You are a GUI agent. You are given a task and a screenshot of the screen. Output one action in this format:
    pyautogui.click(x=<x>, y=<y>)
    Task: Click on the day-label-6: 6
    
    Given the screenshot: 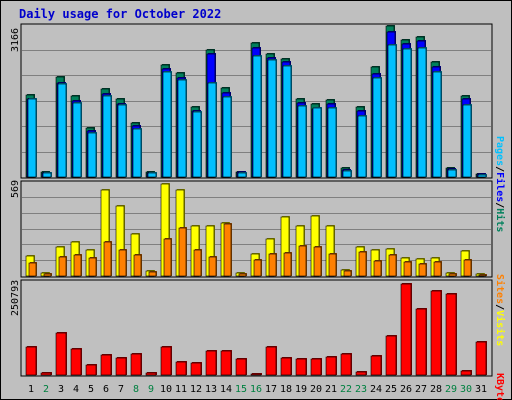 What is the action you would take?
    pyautogui.click(x=106, y=389)
    